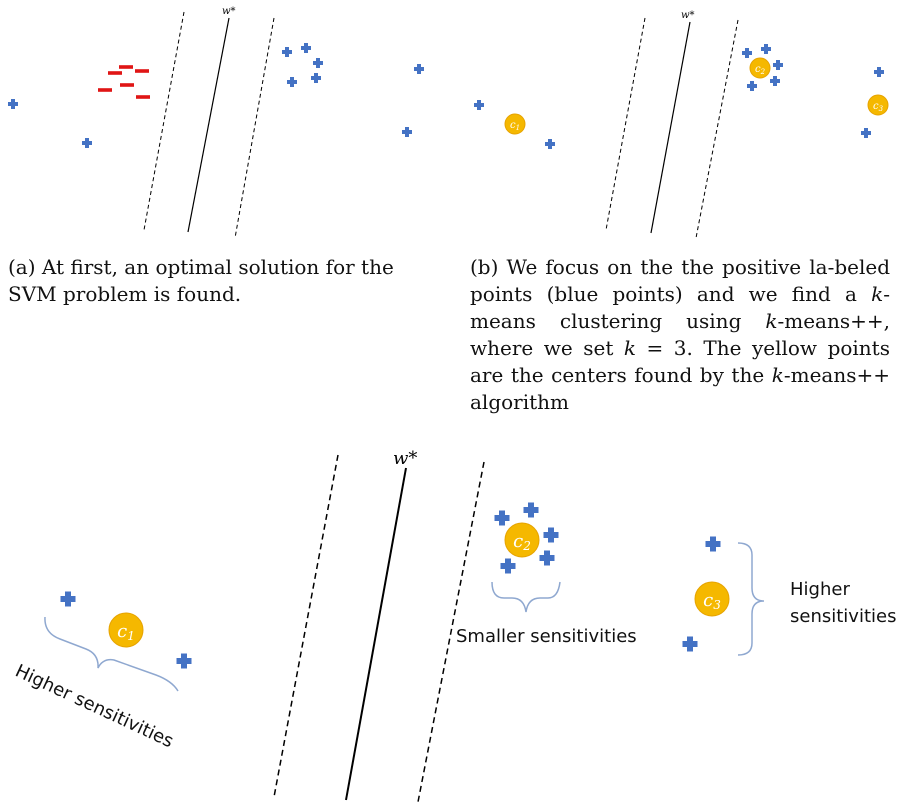 The height and width of the screenshot is (812, 897). What do you see at coordinates (751, 599) in the screenshot?
I see `brace-right` at bounding box center [751, 599].